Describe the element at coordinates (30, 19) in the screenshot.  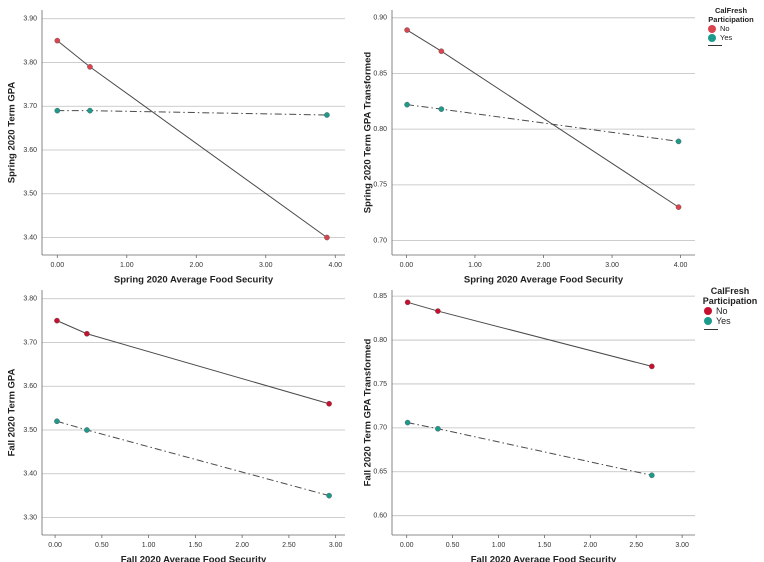
I see `y-tick-label: 3.90` at that location.